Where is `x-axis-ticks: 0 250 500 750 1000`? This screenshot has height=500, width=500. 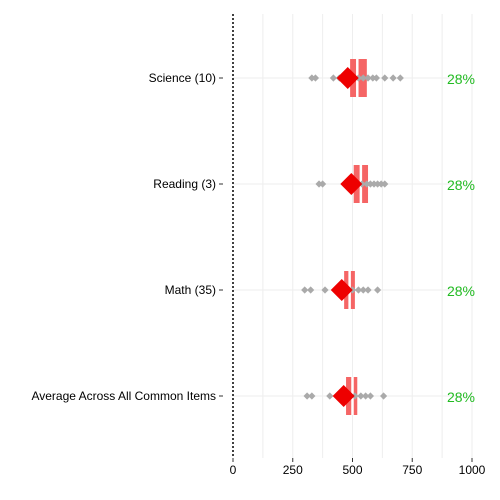 x-axis-ticks: 0 250 500 750 1000 is located at coordinates (358, 467).